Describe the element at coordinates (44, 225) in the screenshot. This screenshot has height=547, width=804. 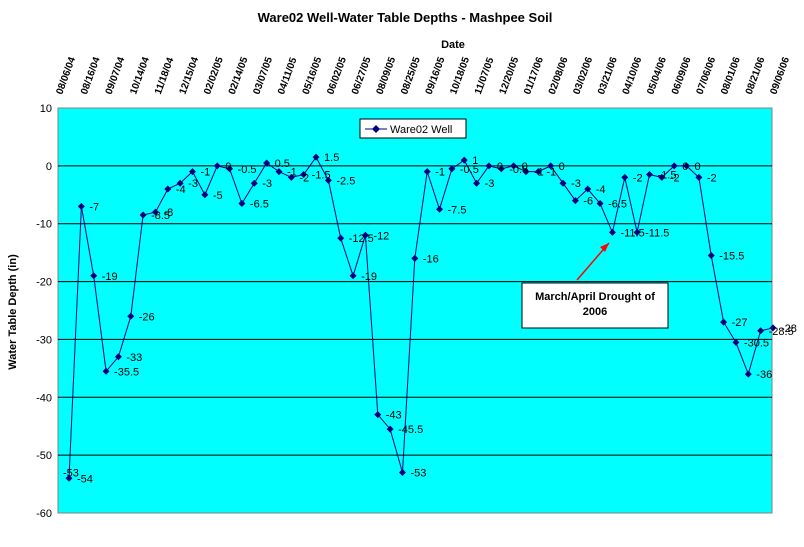
I see `y-tick-label: -10` at that location.